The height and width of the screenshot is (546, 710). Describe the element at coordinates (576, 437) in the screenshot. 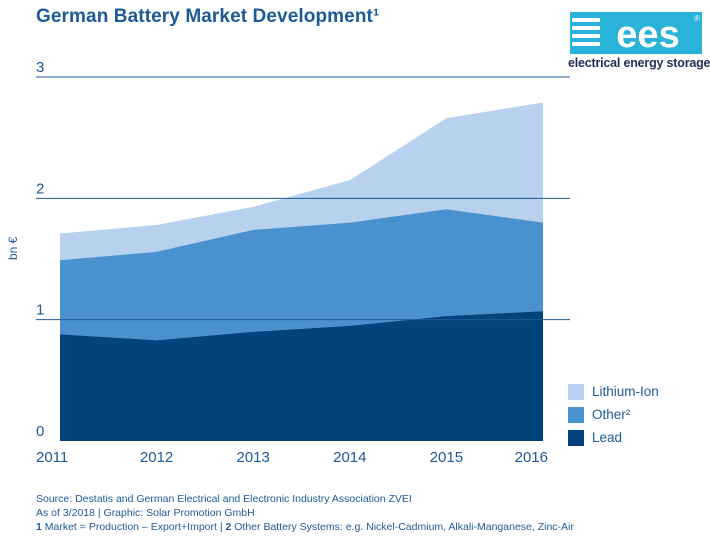

I see `legend-swatch-lead` at that location.